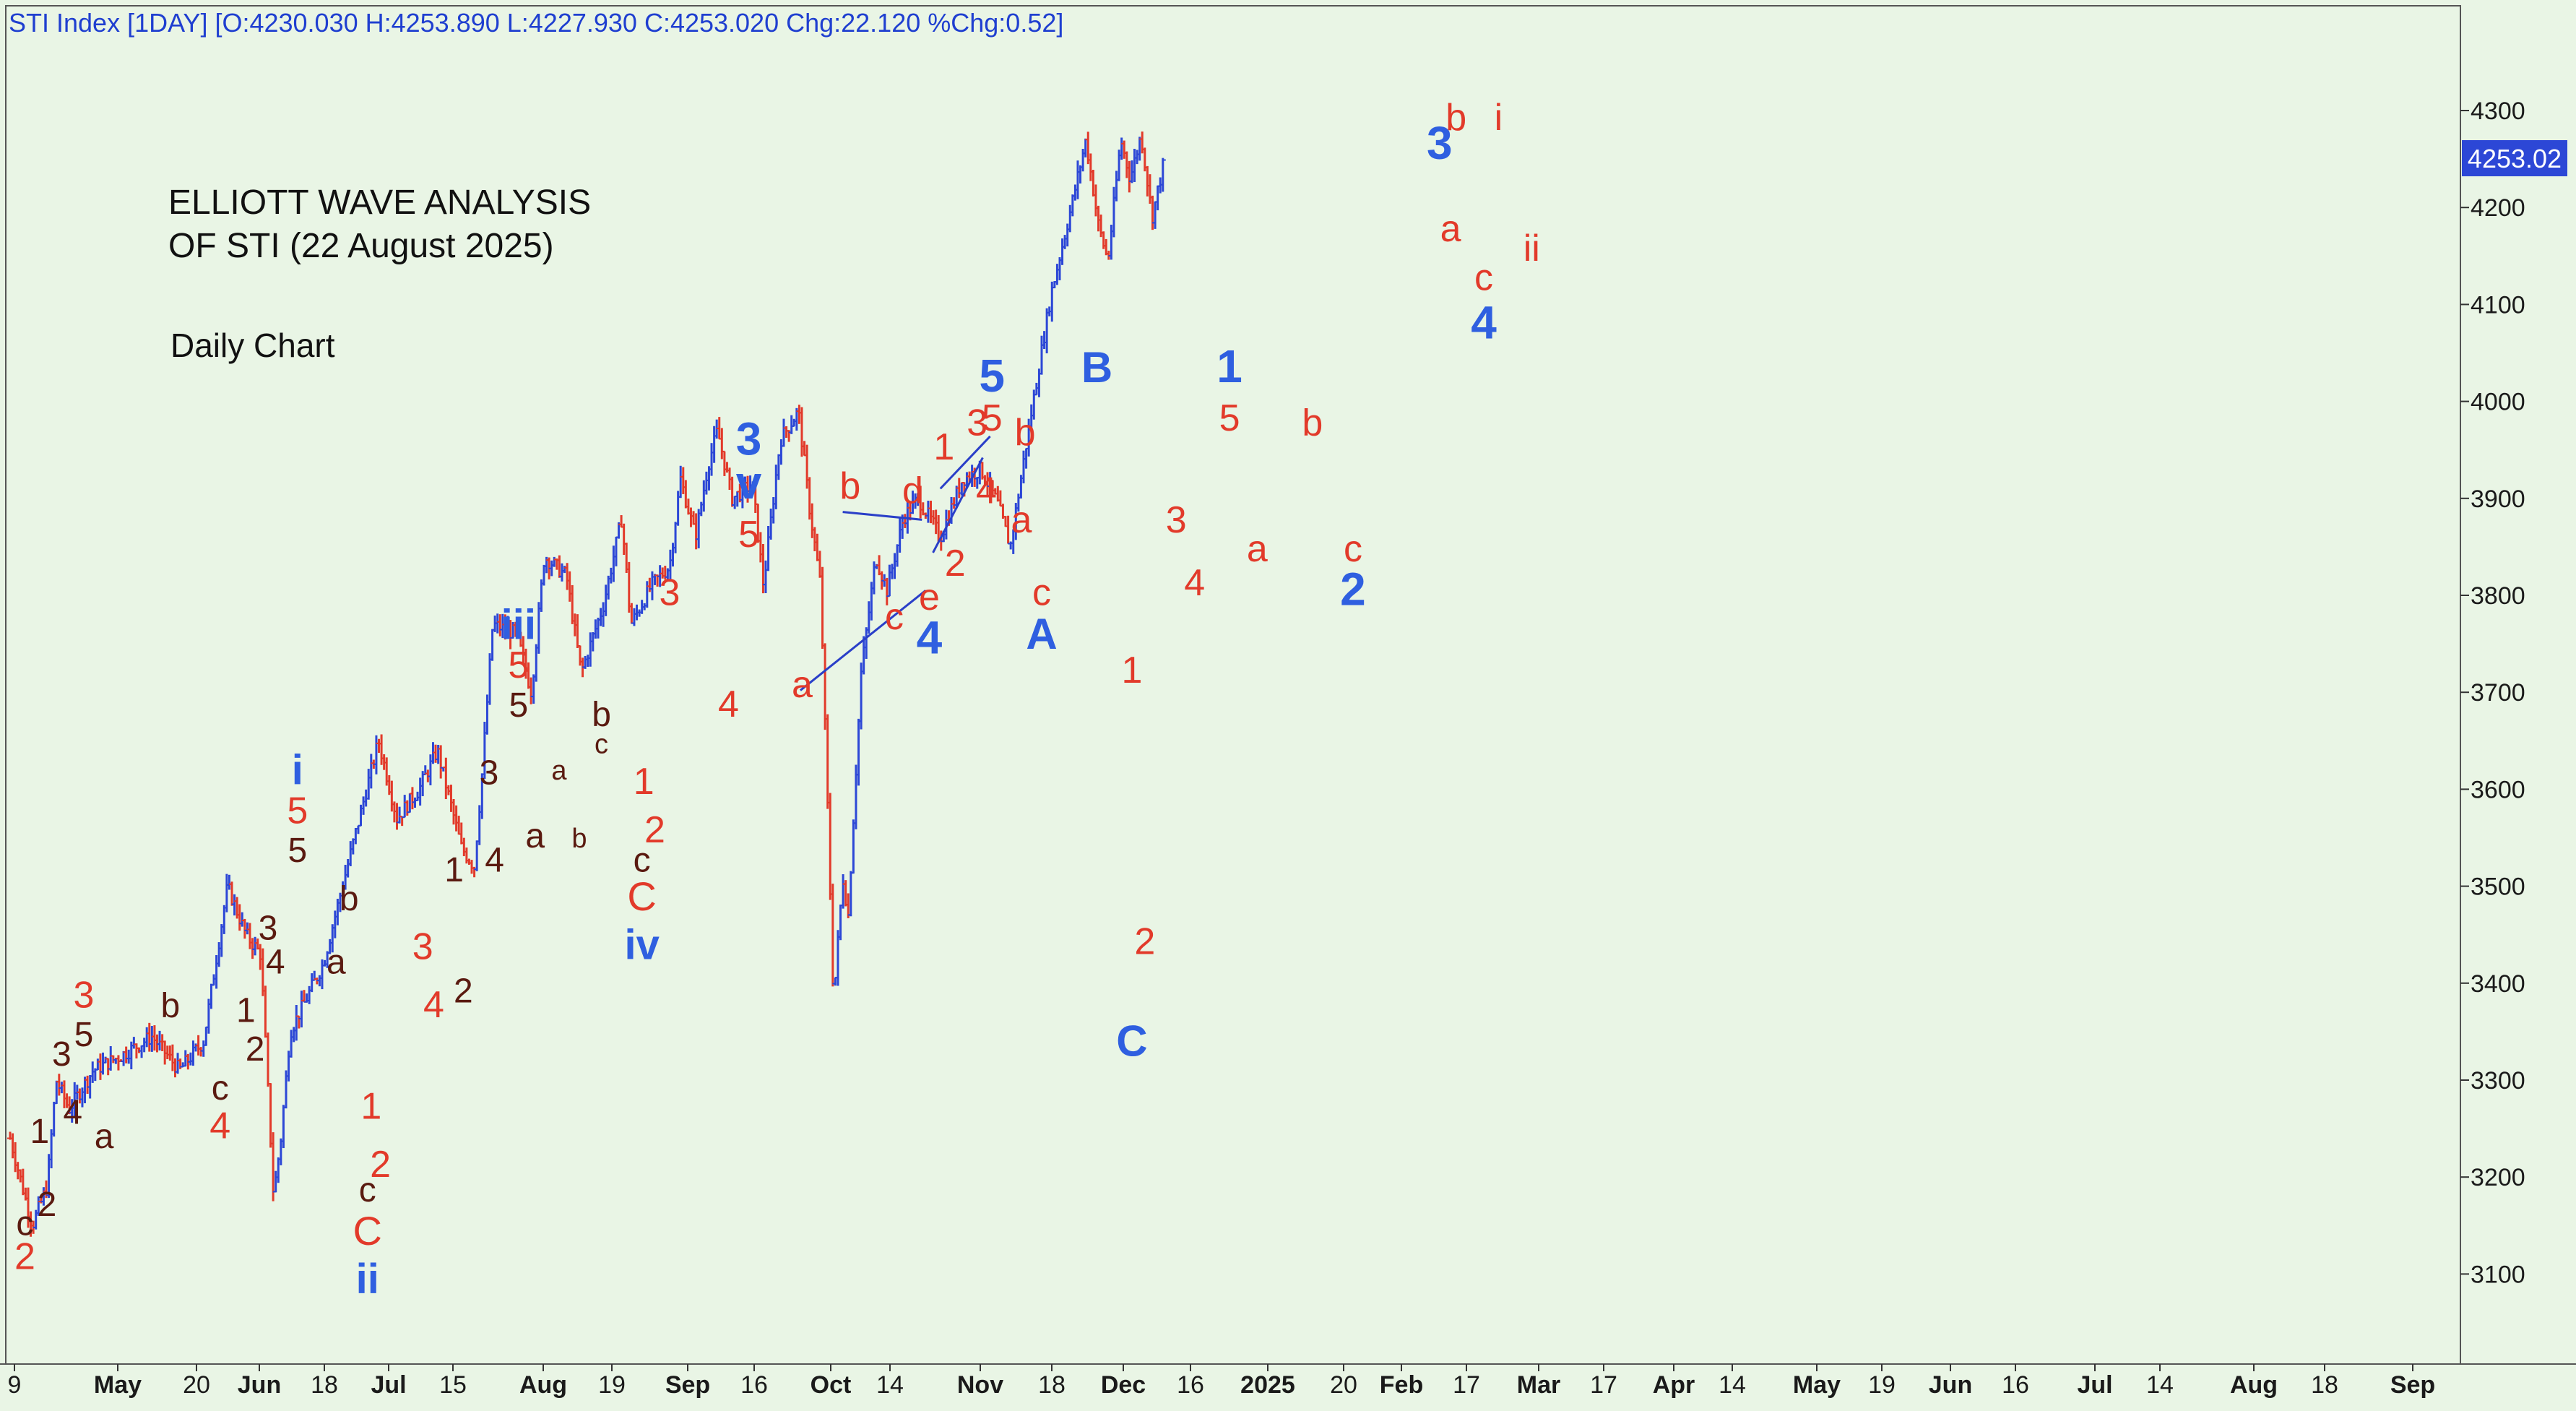 This screenshot has height=1411, width=2576. I want to click on x-tick-label: Apr, so click(1674, 1385).